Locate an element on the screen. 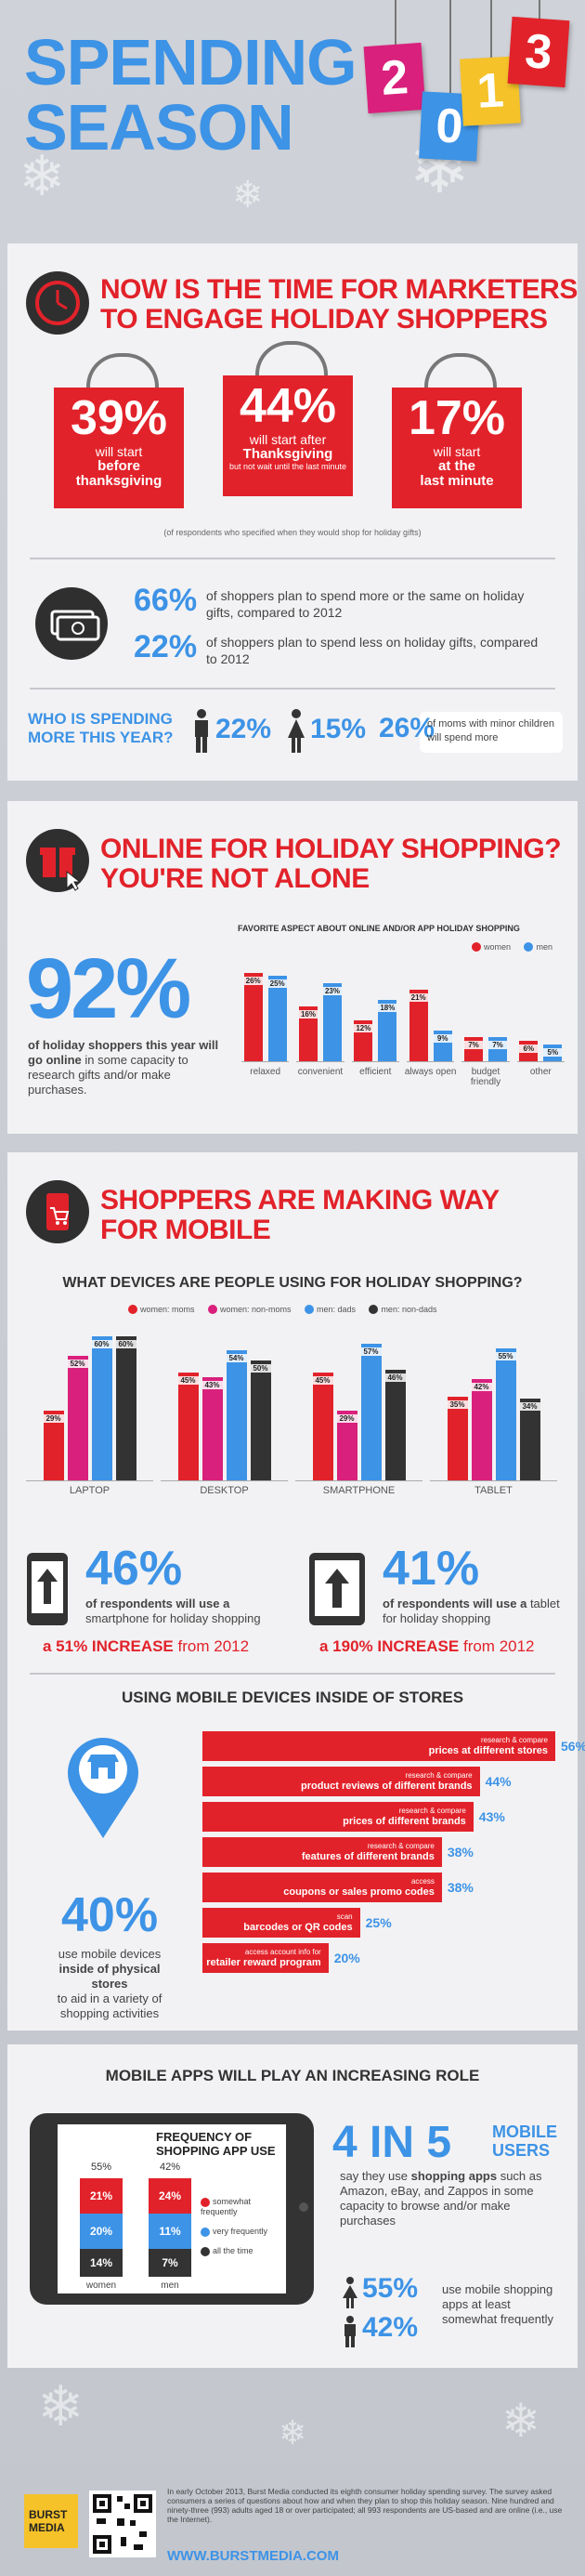 This screenshot has width=585, height=2576. qr-code-icon is located at coordinates (122, 2524).